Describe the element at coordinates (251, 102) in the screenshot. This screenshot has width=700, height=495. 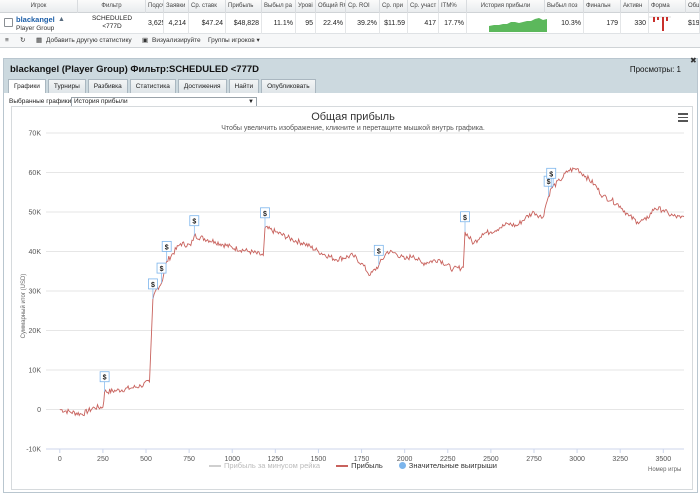
I see `chevron-down-icon: ▼` at that location.